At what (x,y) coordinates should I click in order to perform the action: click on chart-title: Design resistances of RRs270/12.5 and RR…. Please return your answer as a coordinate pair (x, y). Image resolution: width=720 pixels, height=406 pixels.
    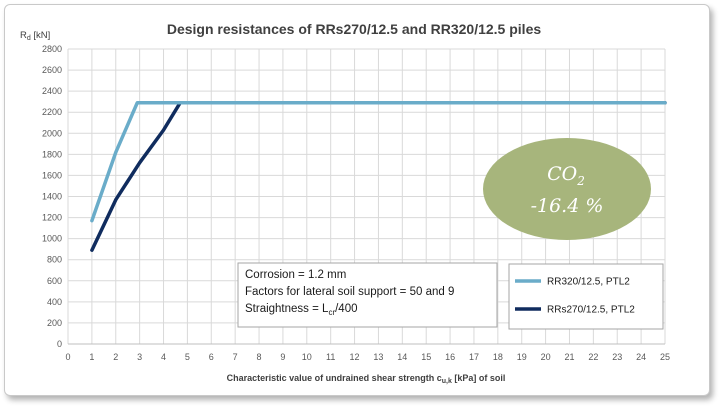
    Looking at the image, I should click on (354, 29).